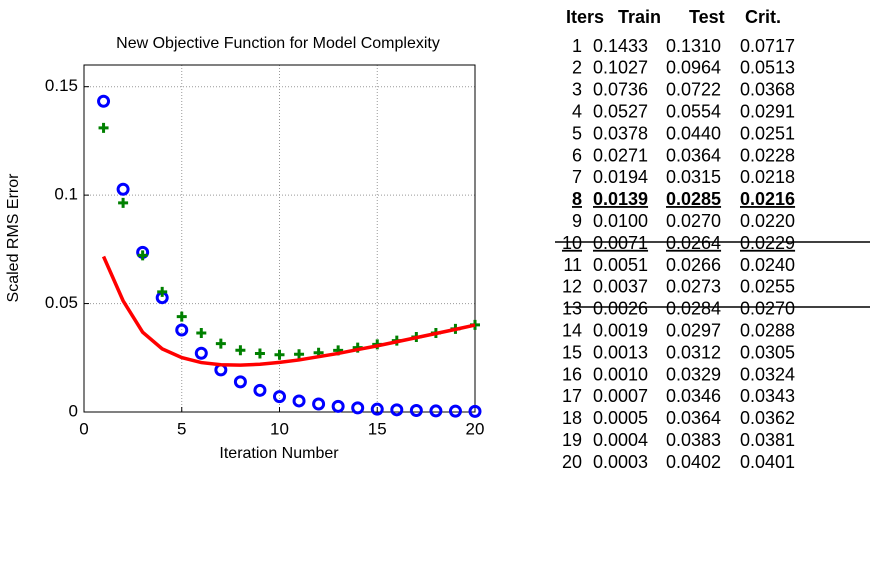  Describe the element at coordinates (577, 46) in the screenshot. I see `table-cell: 1` at that location.